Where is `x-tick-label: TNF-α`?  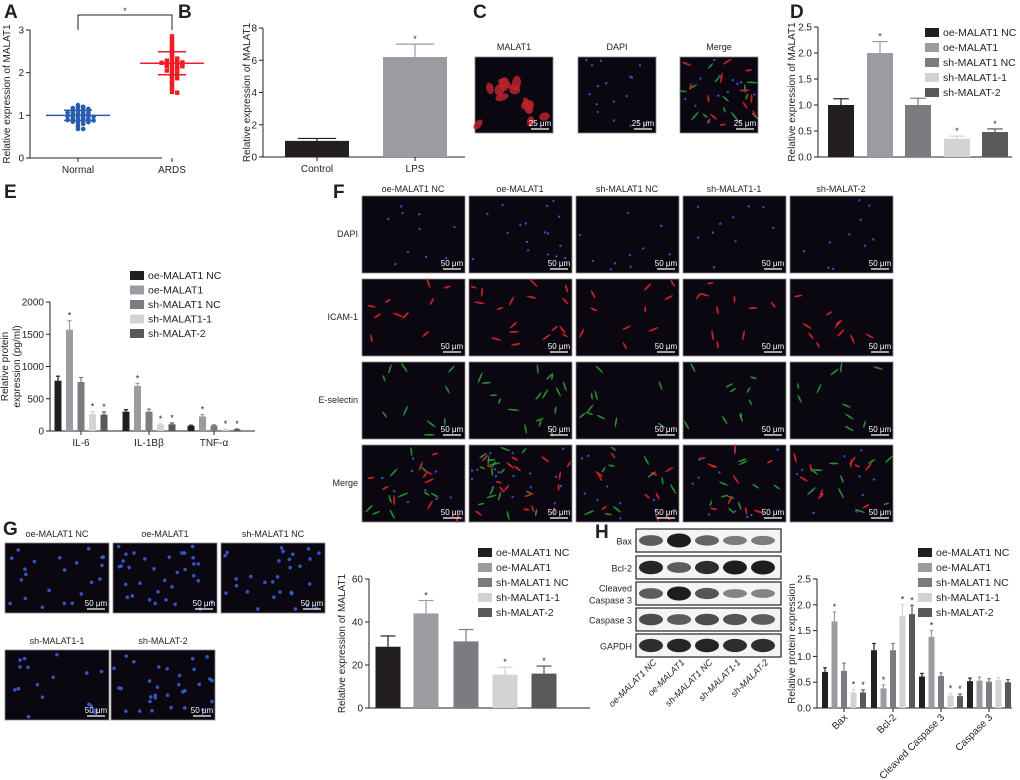
x-tick-label: TNF-α is located at coordinates (214, 443).